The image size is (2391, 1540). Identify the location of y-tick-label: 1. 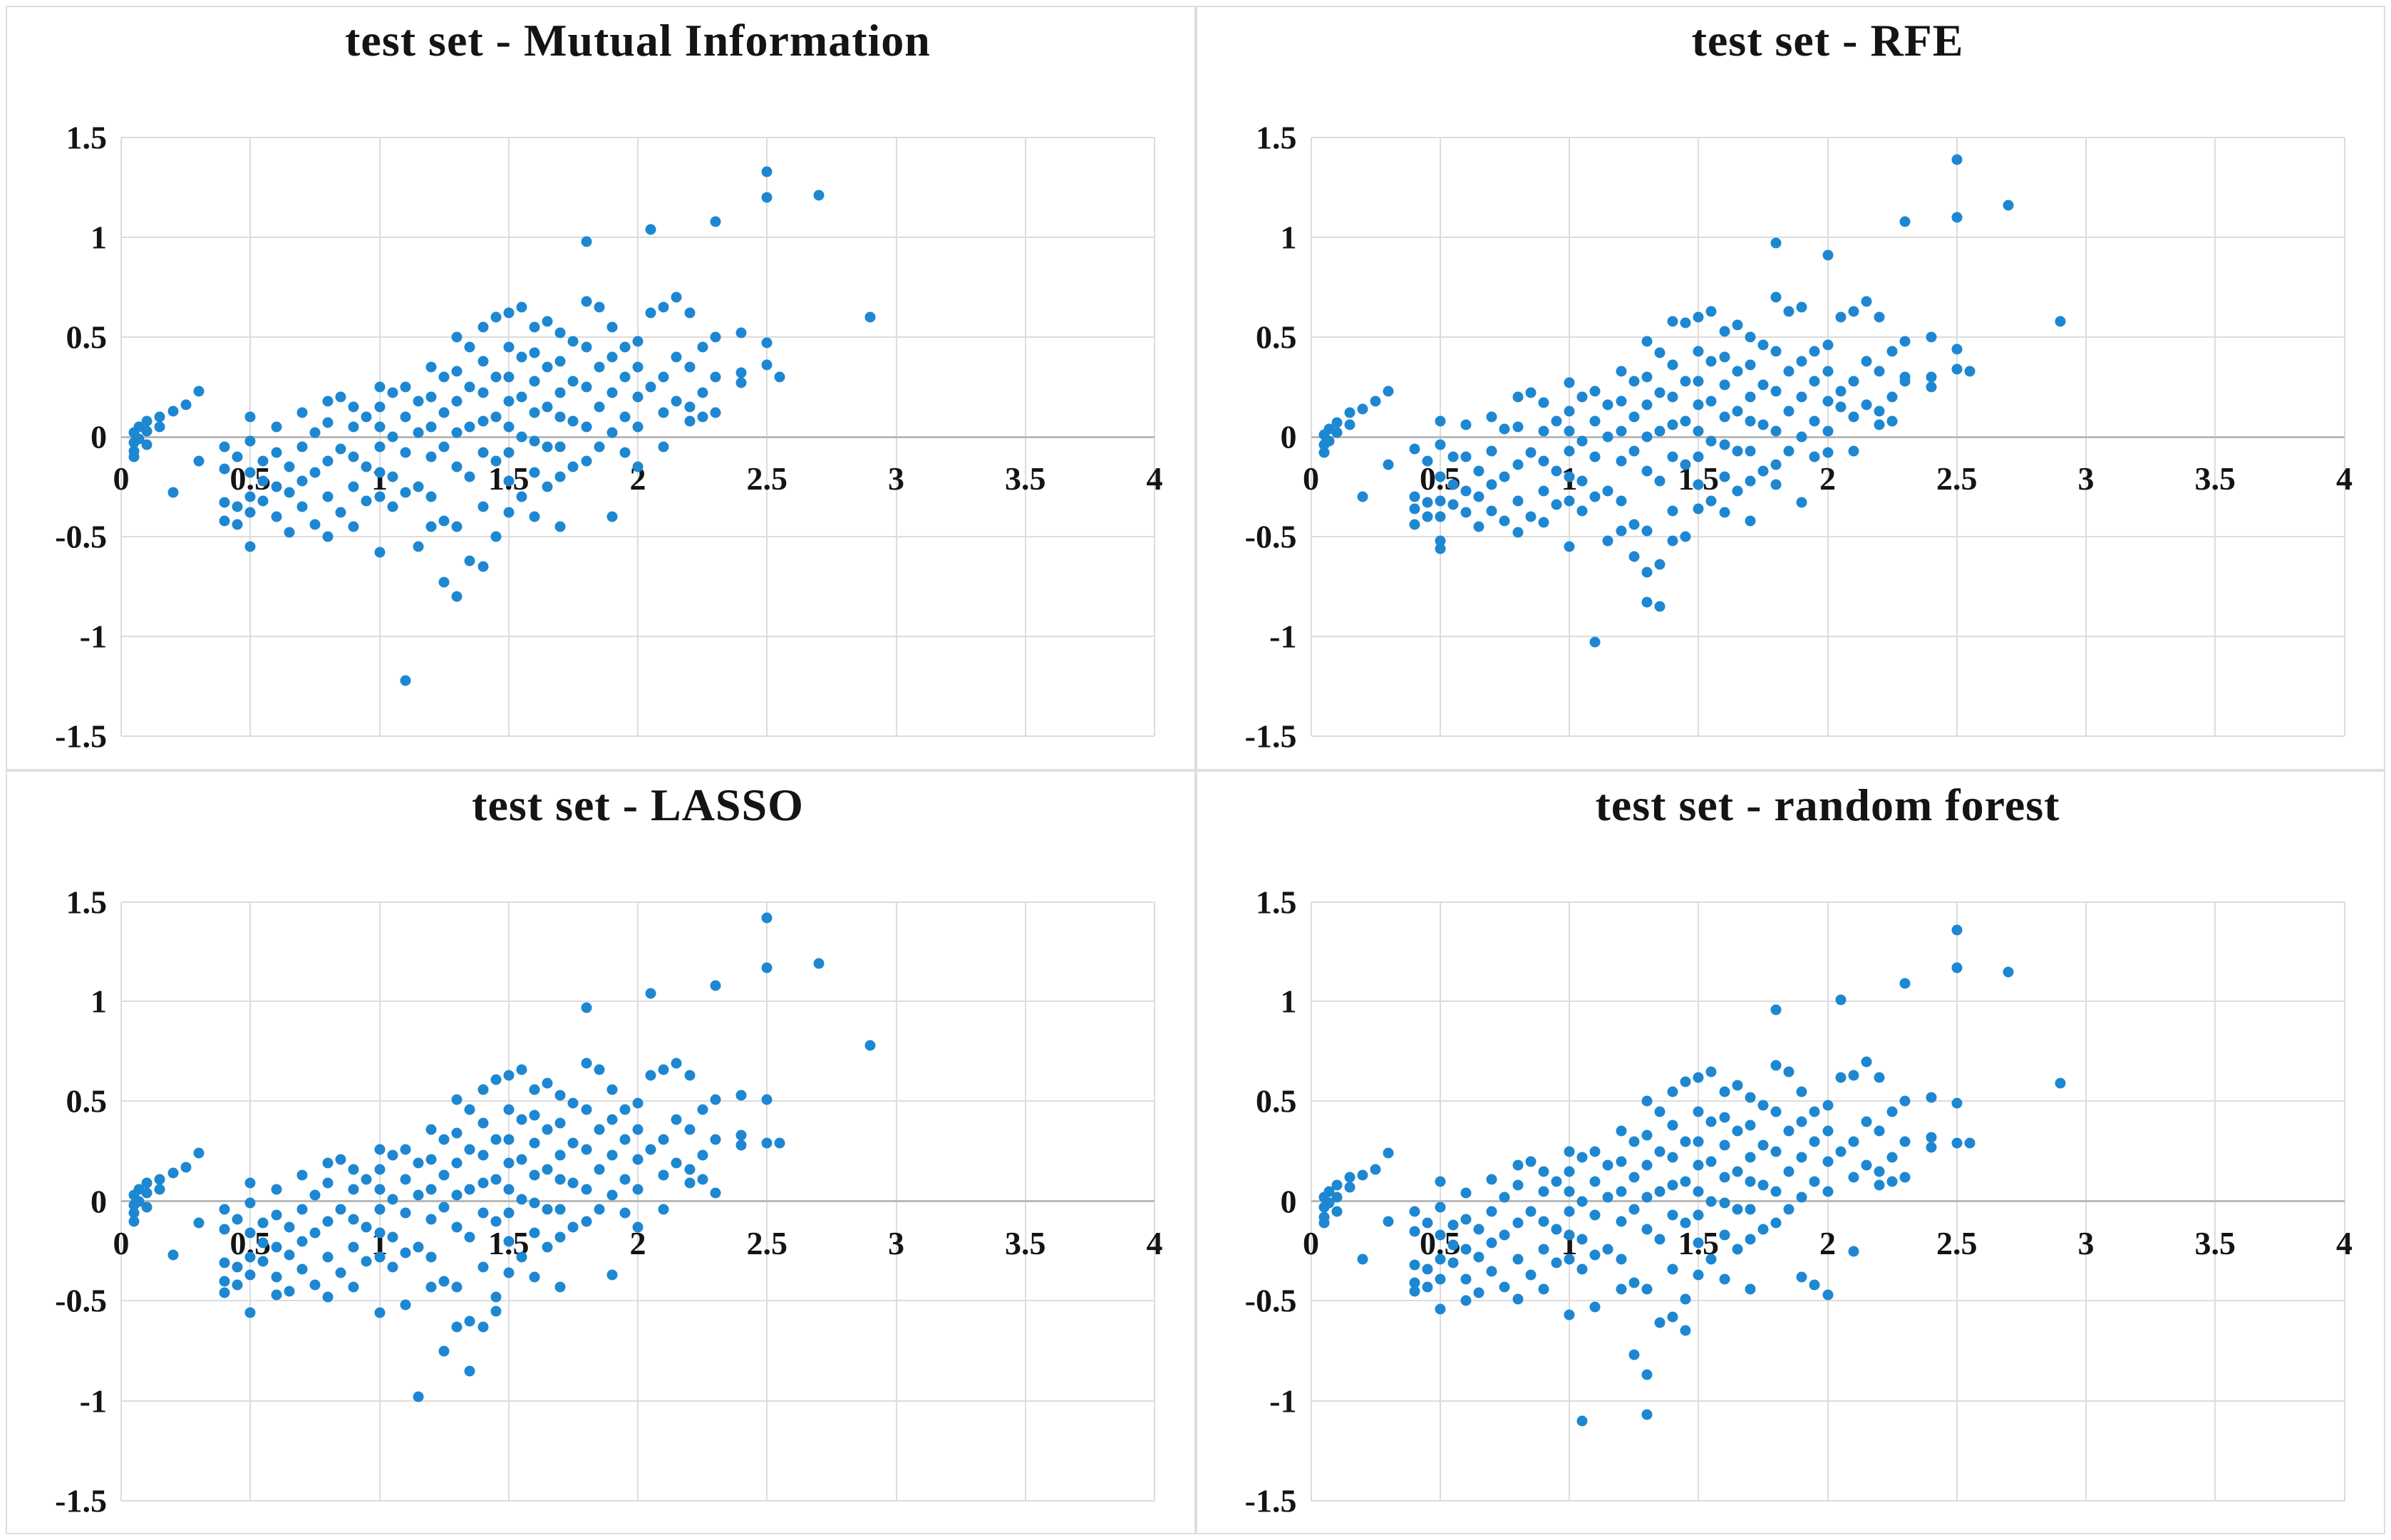
(1288, 1001).